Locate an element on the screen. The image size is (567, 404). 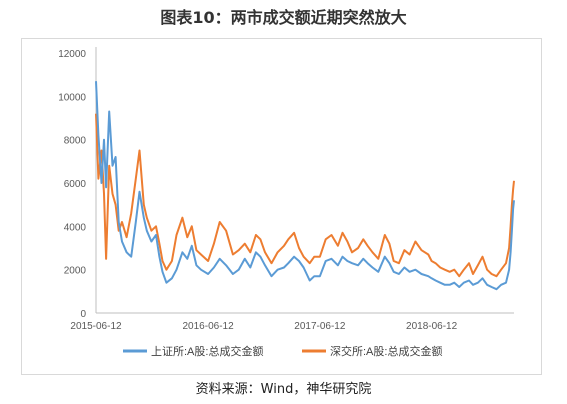
chart-title: 图表10：两市成交额近期突然放大 is located at coordinates (283, 17).